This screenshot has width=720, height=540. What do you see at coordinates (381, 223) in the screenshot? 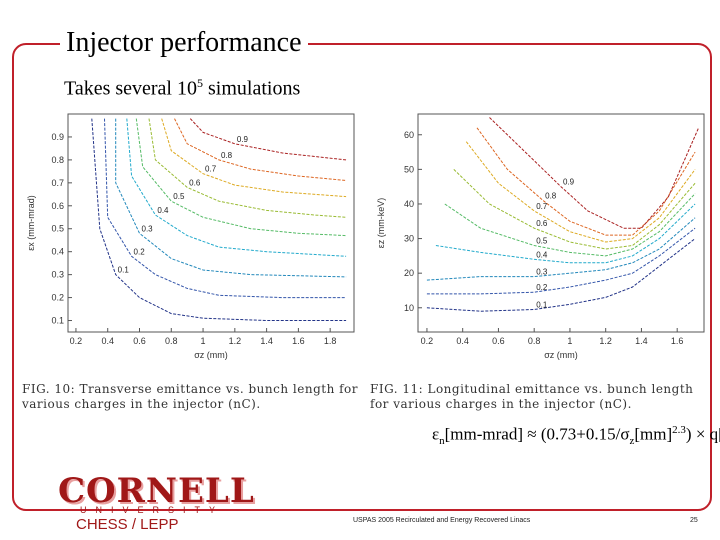
I see `y-axis-label-1: εz (mm-keV)` at bounding box center [381, 223].